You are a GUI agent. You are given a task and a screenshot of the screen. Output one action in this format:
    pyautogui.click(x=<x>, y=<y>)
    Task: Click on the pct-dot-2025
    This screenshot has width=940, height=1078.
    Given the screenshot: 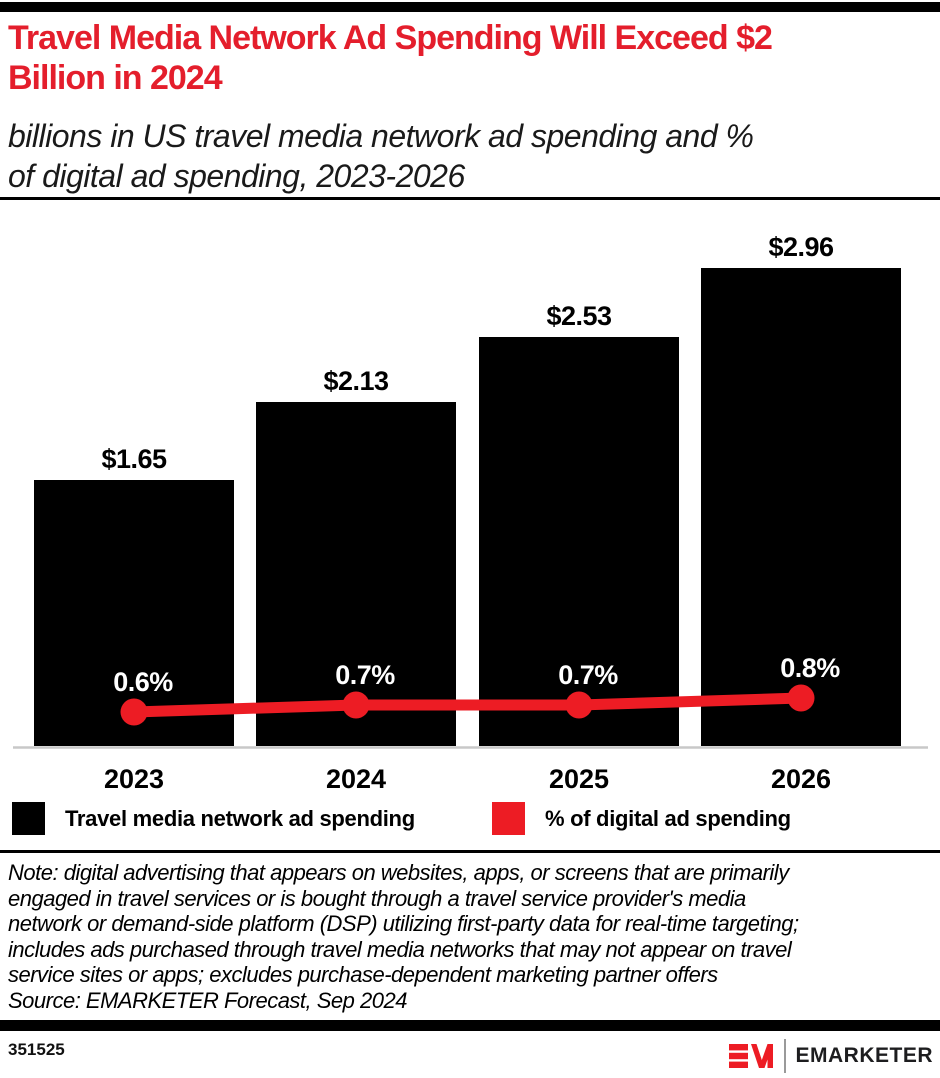 What is the action you would take?
    pyautogui.click(x=579, y=705)
    